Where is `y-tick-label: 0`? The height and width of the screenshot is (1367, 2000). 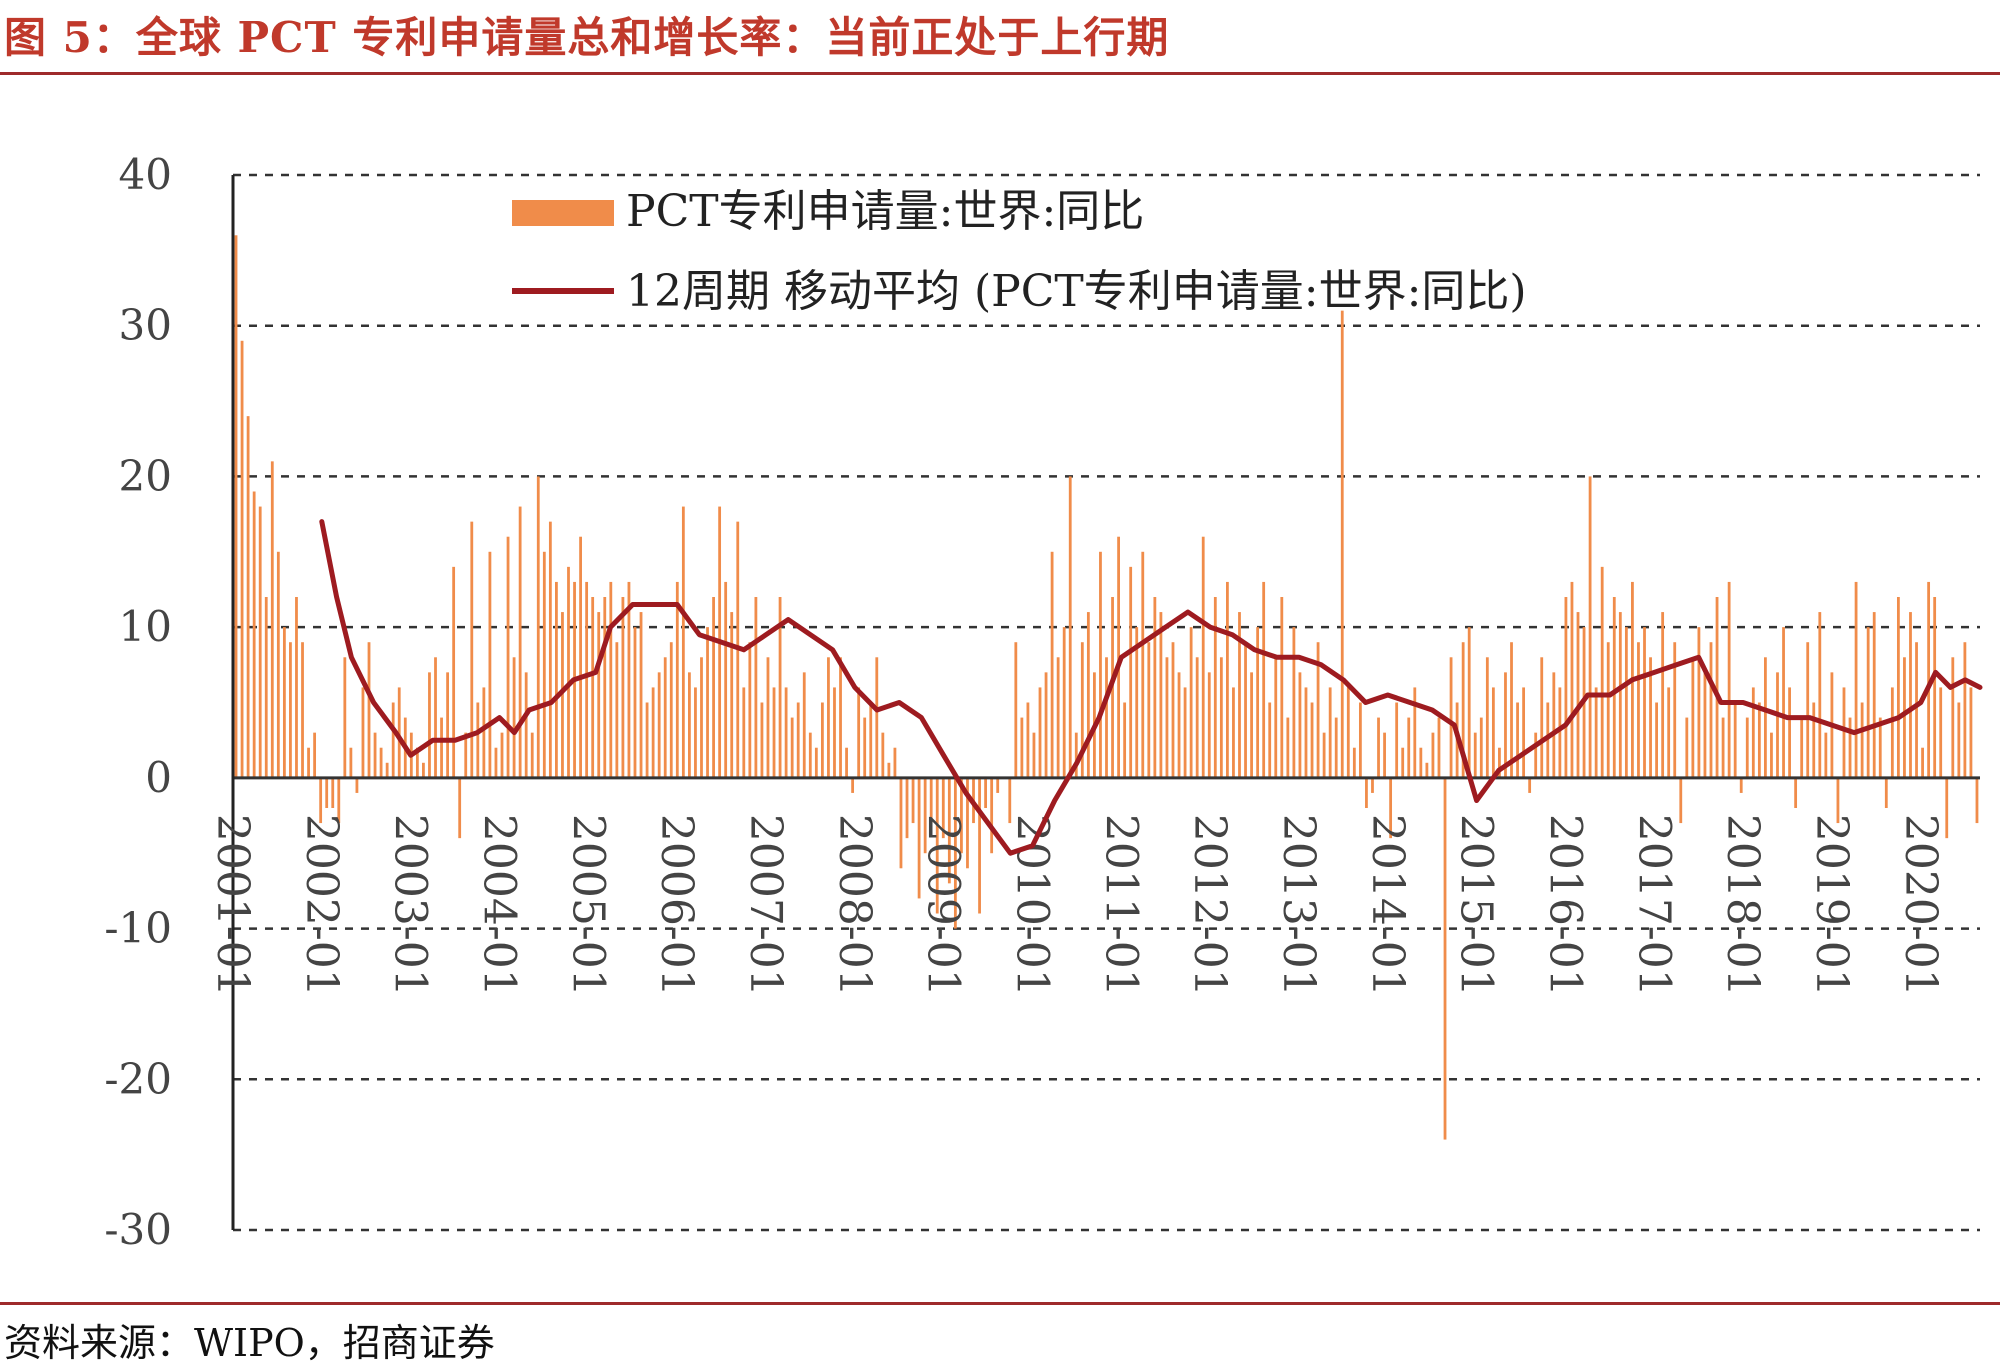 y-tick-label: 0 is located at coordinates (158, 777).